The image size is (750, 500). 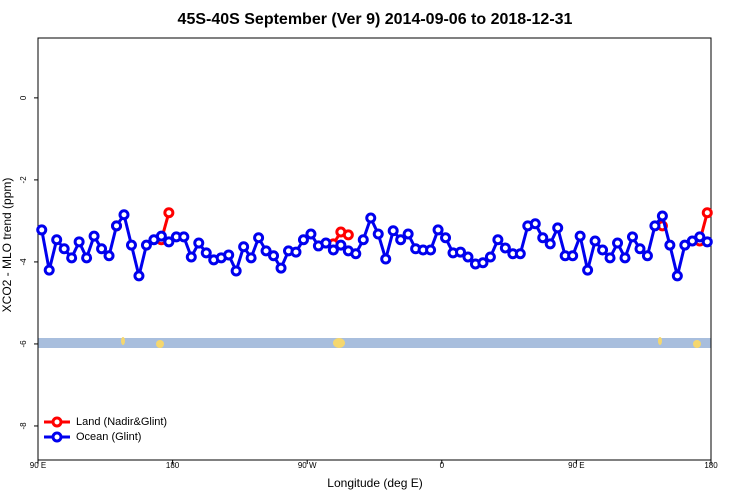 I want to click on x-tick-label: 0, so click(x=442, y=465).